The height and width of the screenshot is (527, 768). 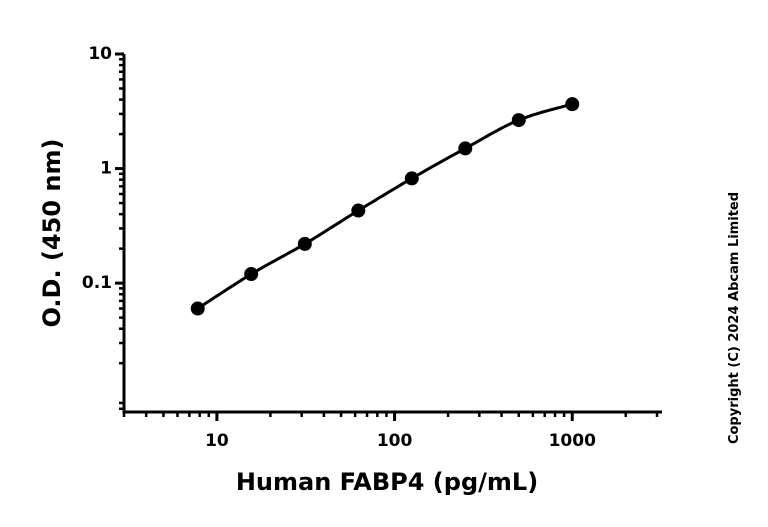 I want to click on y-ticks, so click(x=119, y=231).